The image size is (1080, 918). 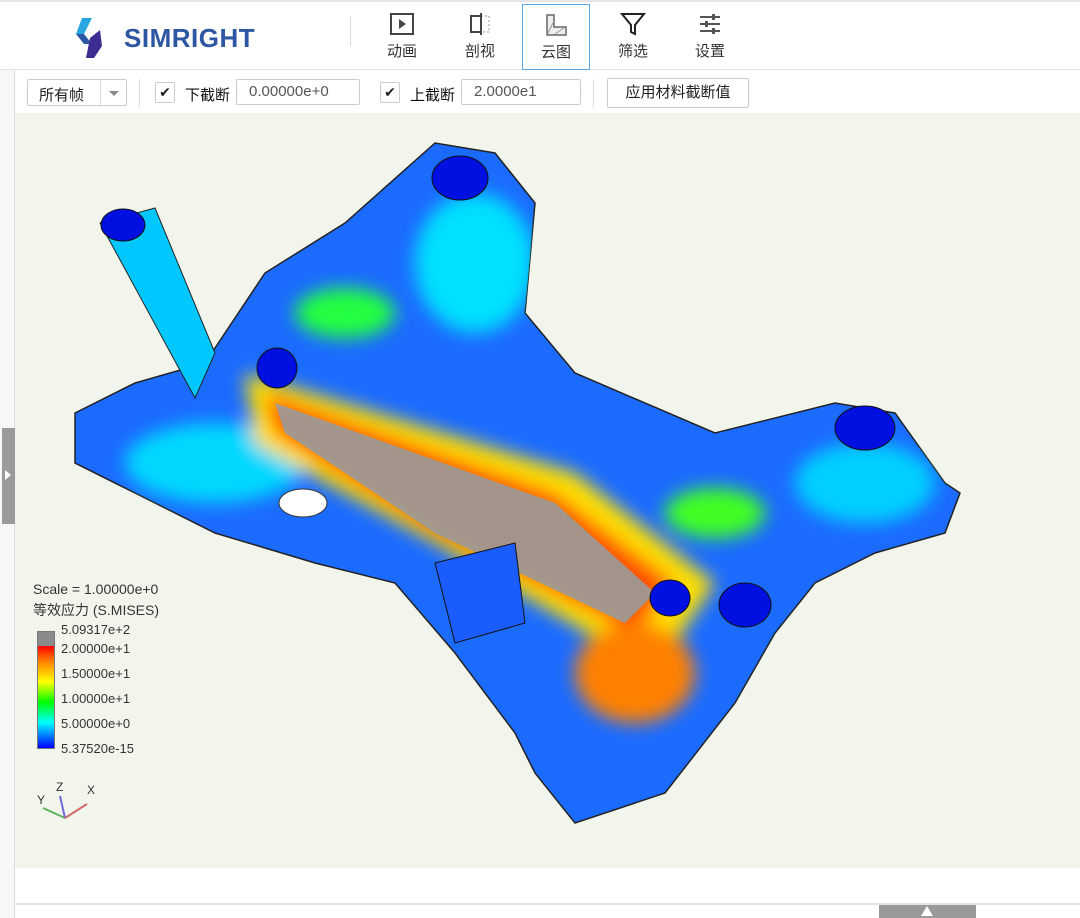 What do you see at coordinates (190, 37) in the screenshot?
I see `logo-text: SIMRIGHT` at bounding box center [190, 37].